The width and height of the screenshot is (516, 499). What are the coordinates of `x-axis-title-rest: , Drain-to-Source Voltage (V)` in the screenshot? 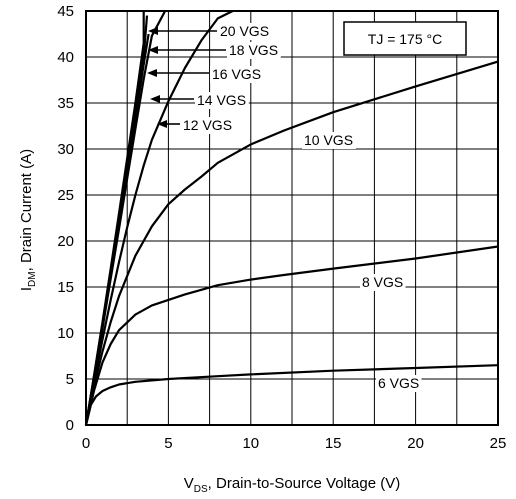 It's located at (304, 483).